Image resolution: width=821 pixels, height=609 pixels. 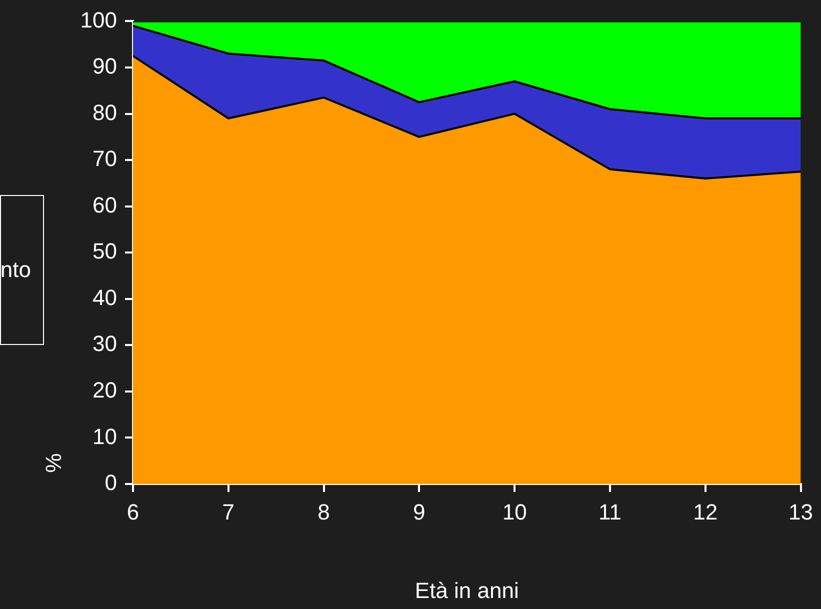 What do you see at coordinates (419, 511) in the screenshot?
I see `x-tick-label: 9` at bounding box center [419, 511].